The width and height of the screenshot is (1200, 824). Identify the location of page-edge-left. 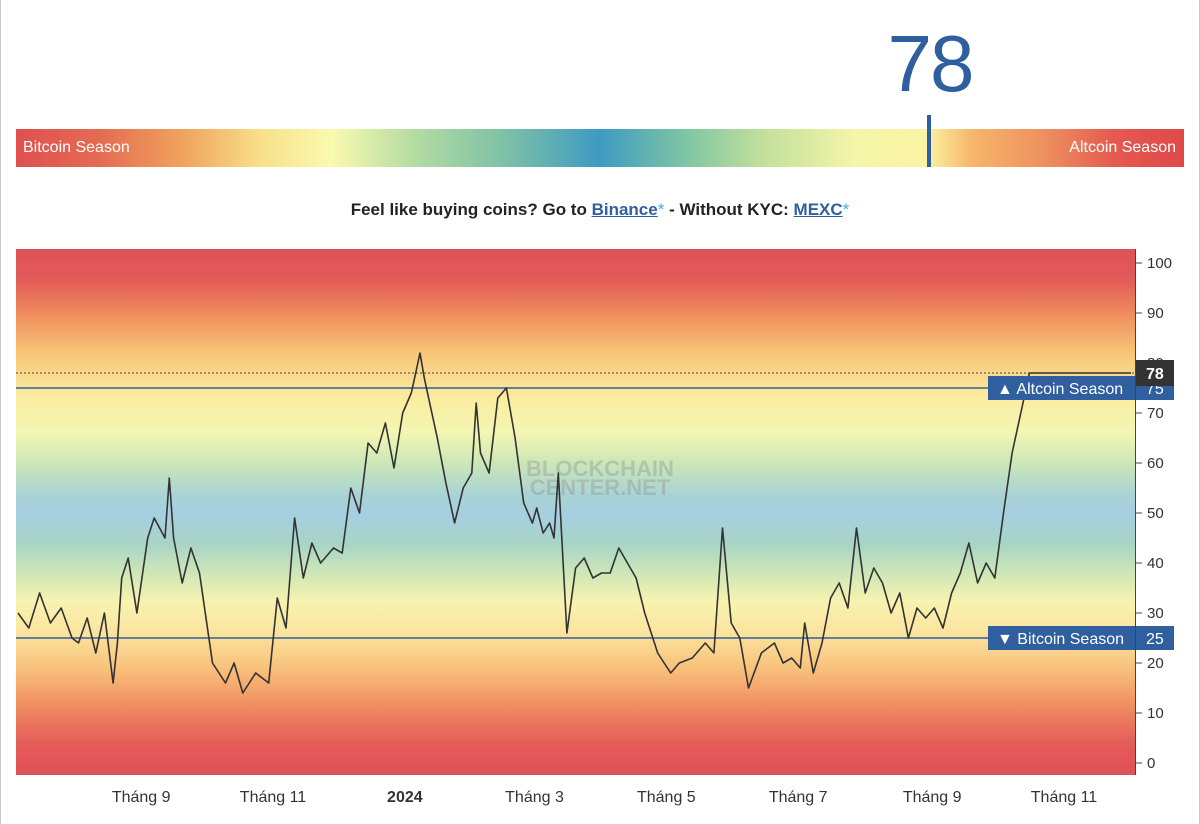
(0, 412).